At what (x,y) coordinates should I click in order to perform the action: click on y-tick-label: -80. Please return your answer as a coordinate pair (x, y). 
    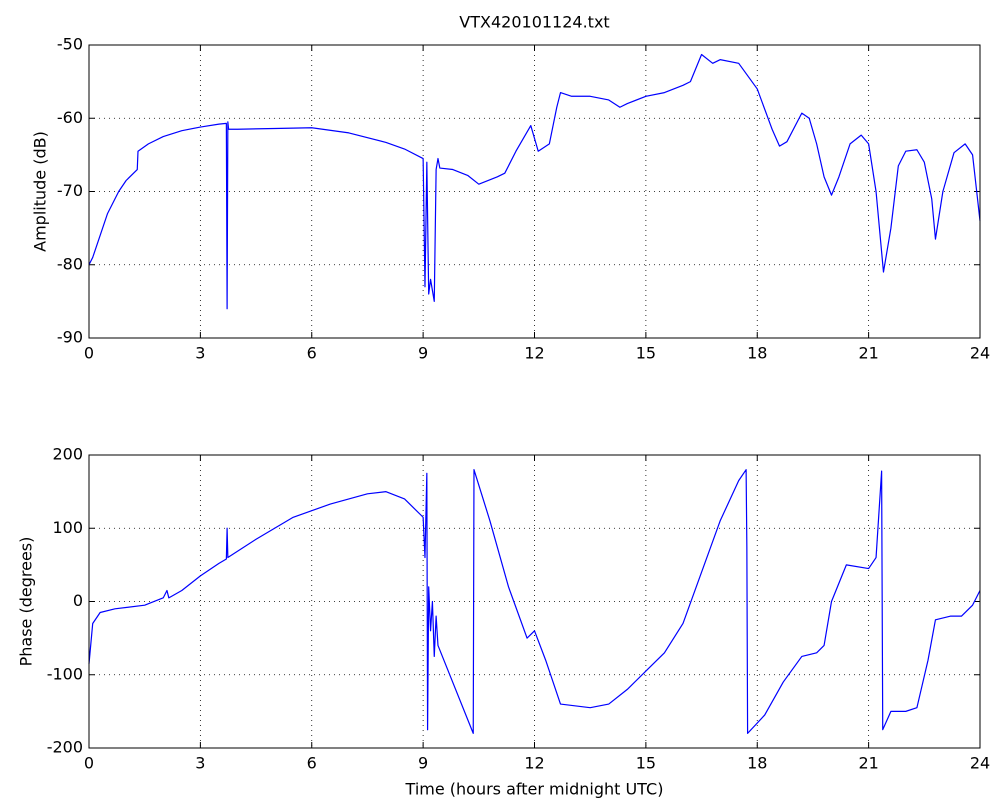
    Looking at the image, I should click on (70, 263).